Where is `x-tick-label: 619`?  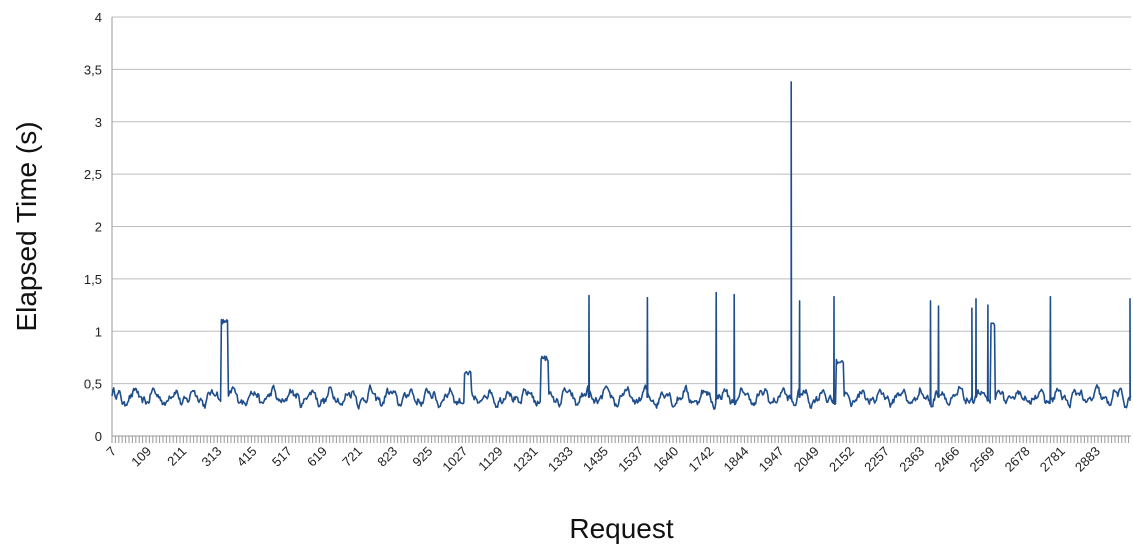 x-tick-label: 619 is located at coordinates (317, 457).